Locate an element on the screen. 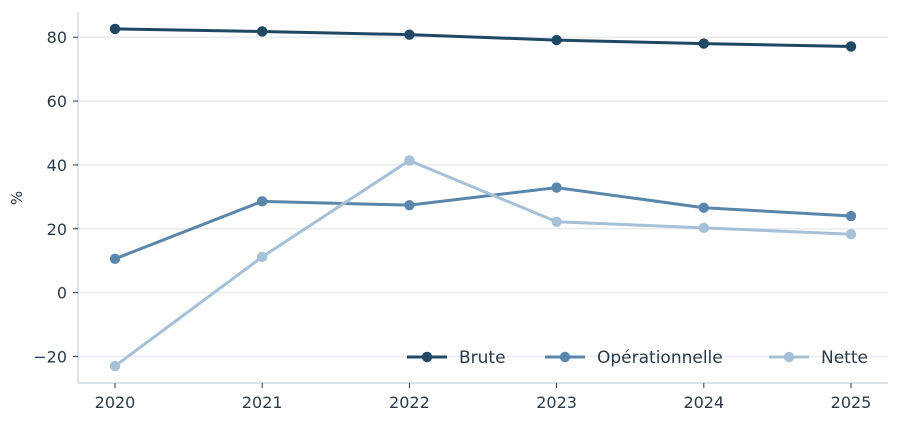  x-tick-label: 2024 is located at coordinates (703, 402).